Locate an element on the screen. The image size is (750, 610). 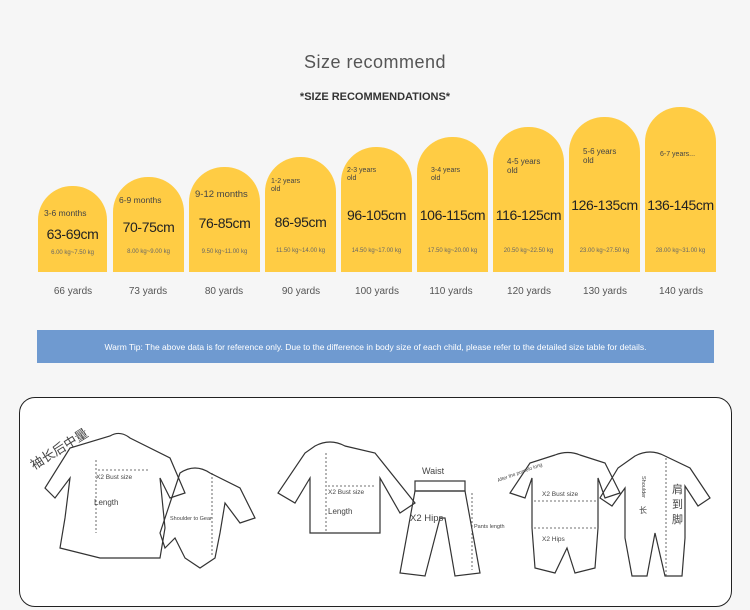
shoulder-gear-label: Shoulder to Gear is located at coordinates (191, 519).